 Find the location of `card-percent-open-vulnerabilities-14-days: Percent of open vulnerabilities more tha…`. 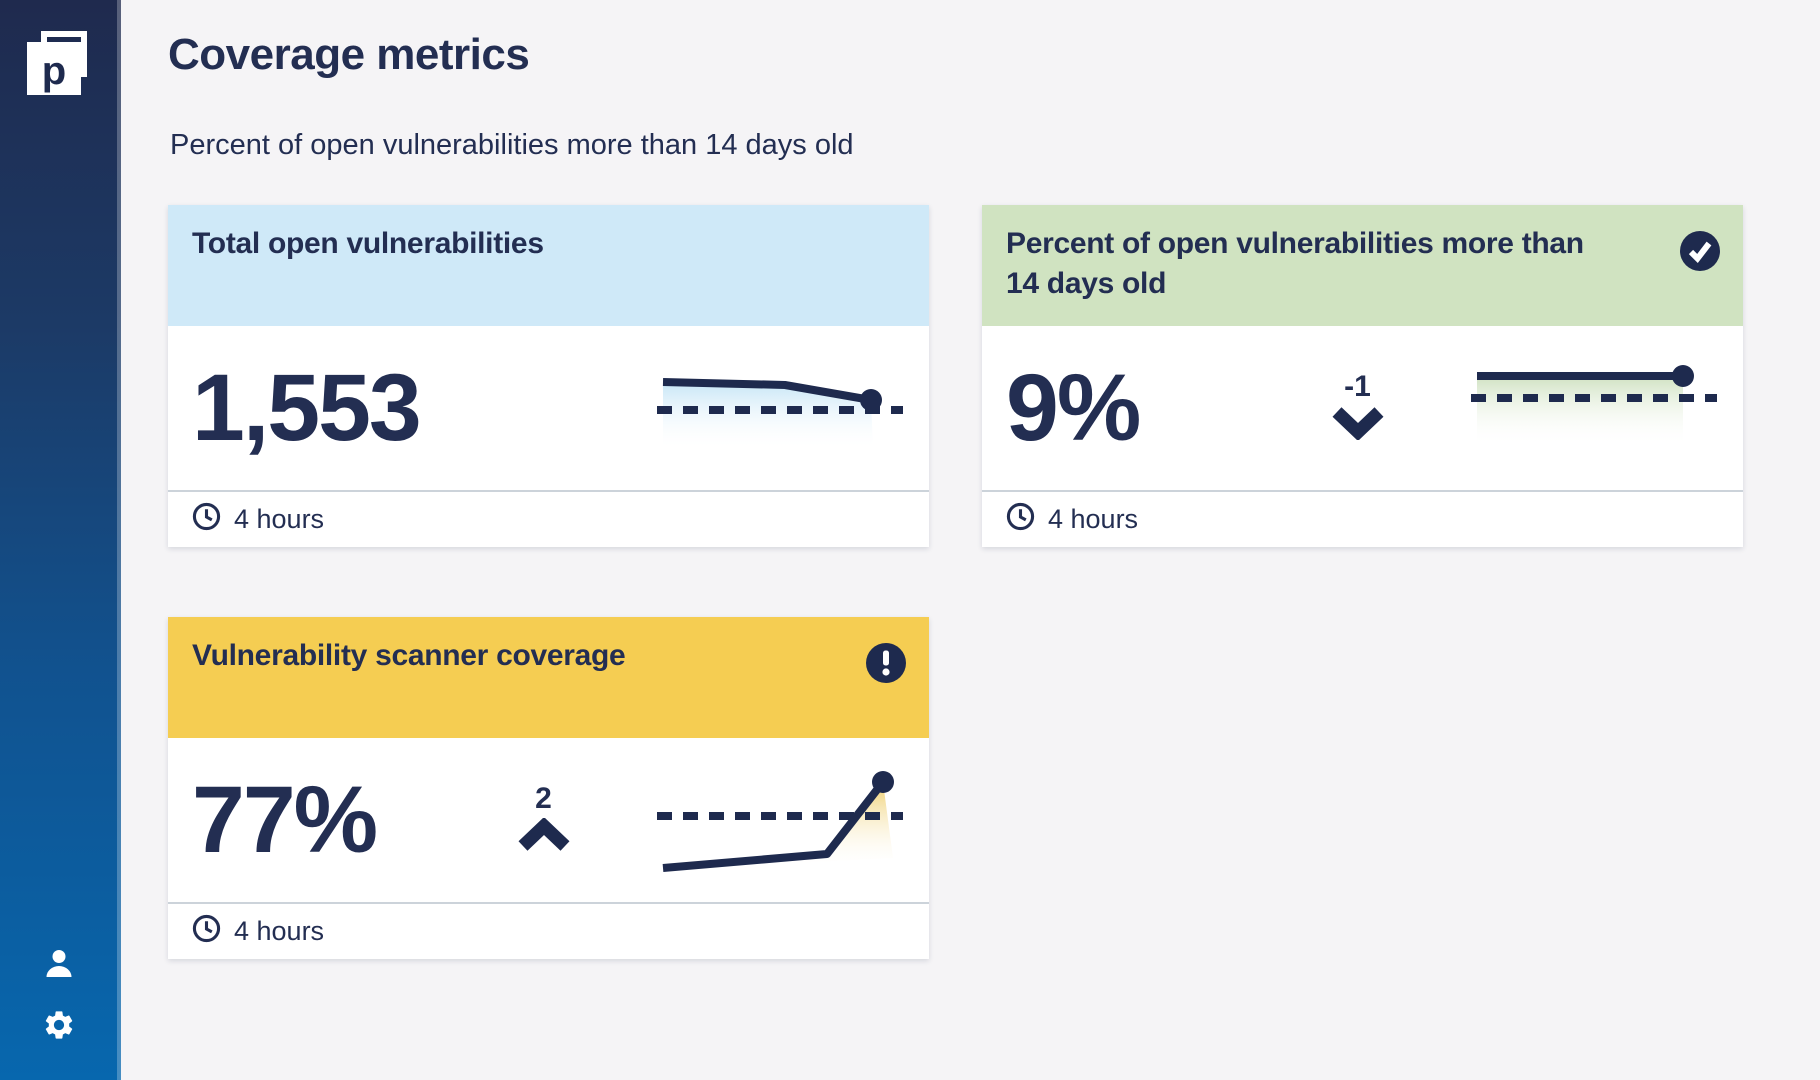

card-percent-open-vulnerabilities-14-days: Percent of open vulnerabilities more tha… is located at coordinates (1362, 376).